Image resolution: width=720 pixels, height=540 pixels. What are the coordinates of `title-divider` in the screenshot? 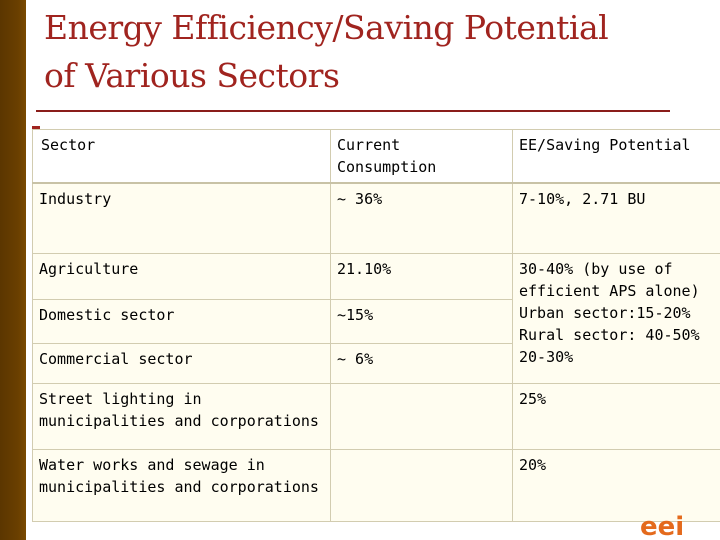 It's located at (353, 111).